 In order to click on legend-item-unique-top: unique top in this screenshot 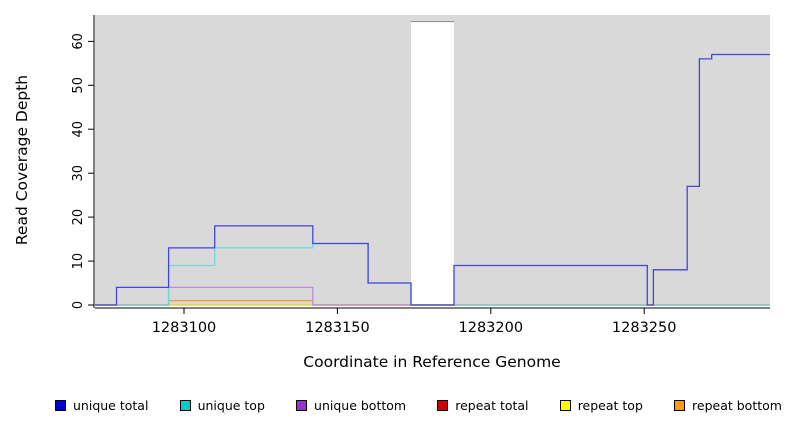, I will do `click(222, 405)`.